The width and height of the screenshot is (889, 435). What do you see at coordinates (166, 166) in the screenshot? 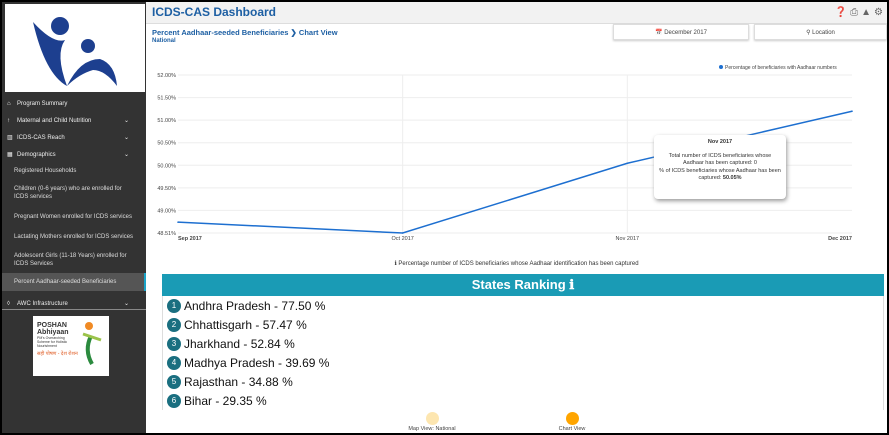
I see `y-tick-label: 50.00%` at bounding box center [166, 166].